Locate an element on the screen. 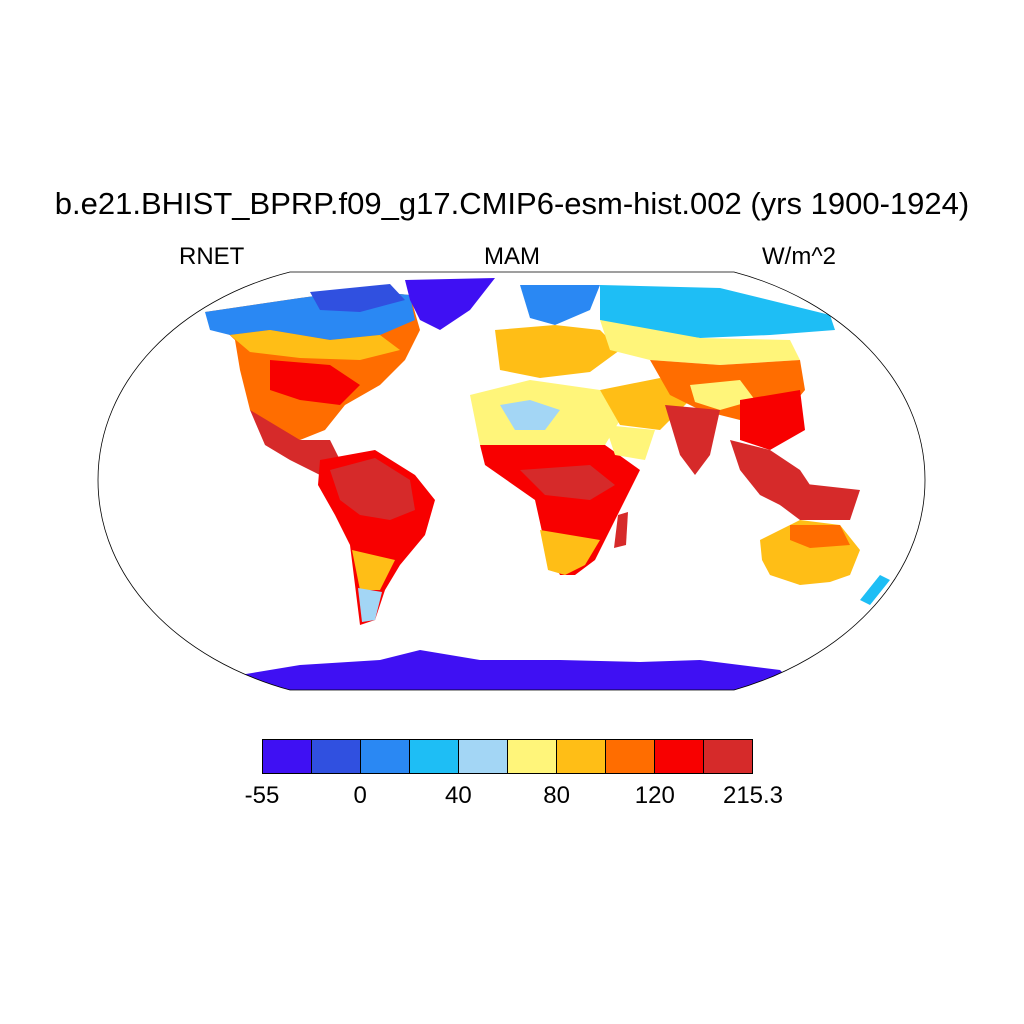 The image size is (1024, 1024). variable-label: RNET is located at coordinates (212, 256).